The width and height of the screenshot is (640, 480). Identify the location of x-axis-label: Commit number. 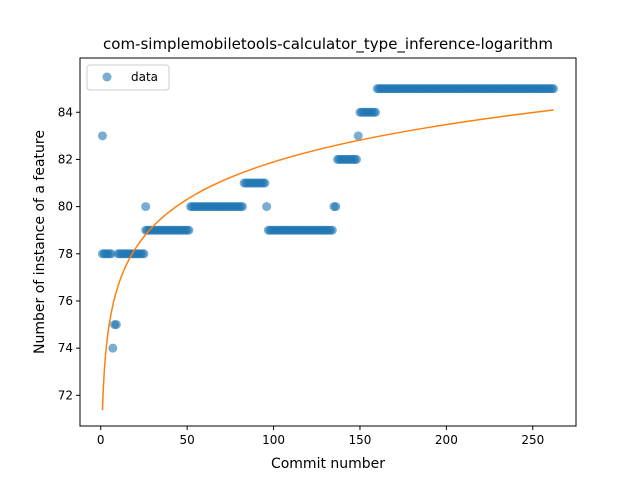
(328, 464).